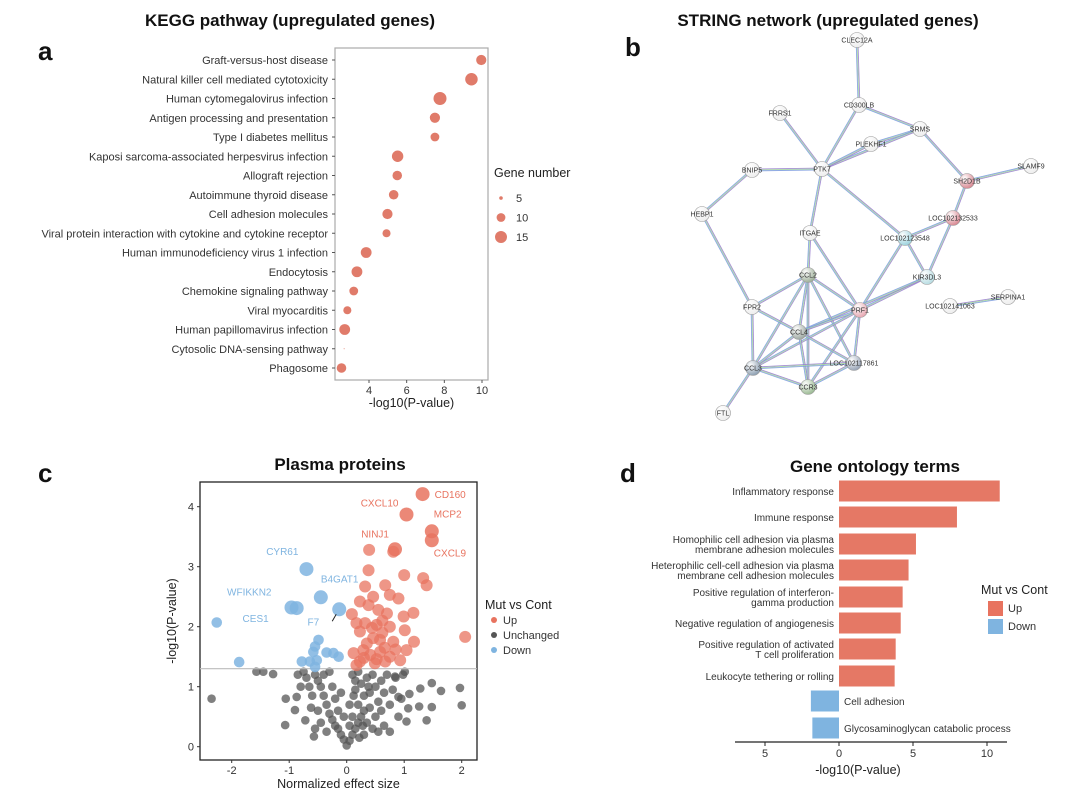 This screenshot has height=790, width=1080. Describe the element at coordinates (299, 273) in the screenshot. I see `category-label: Endocytosis` at that location.